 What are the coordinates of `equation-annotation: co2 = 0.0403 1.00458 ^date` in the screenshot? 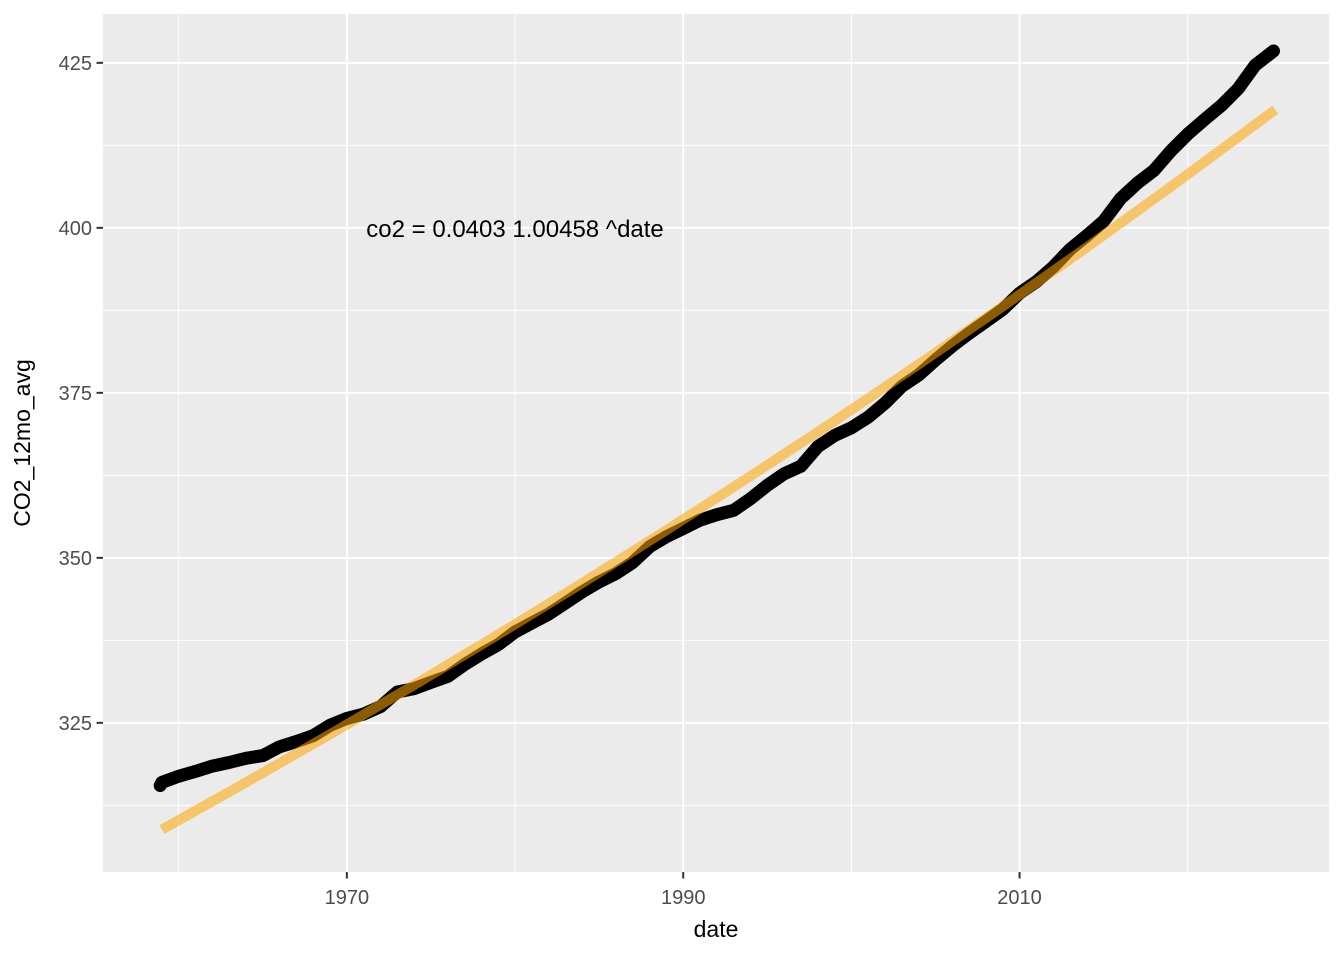 It's located at (515, 229).